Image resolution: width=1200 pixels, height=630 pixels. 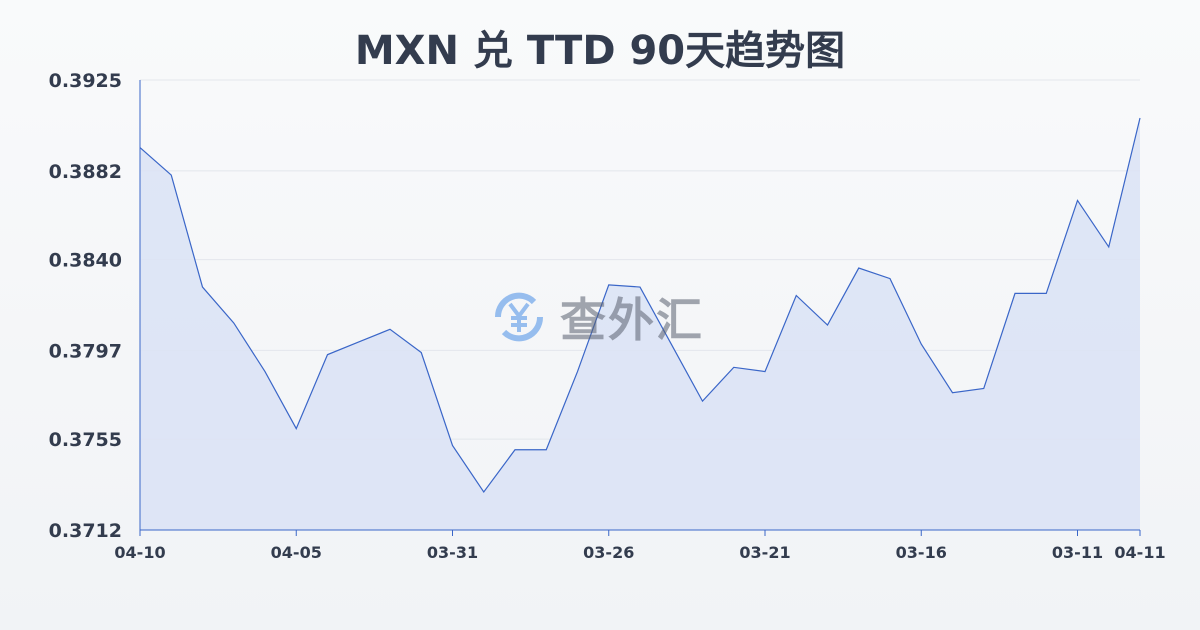 I want to click on x-tick-label: 04-10, so click(x=139, y=552).